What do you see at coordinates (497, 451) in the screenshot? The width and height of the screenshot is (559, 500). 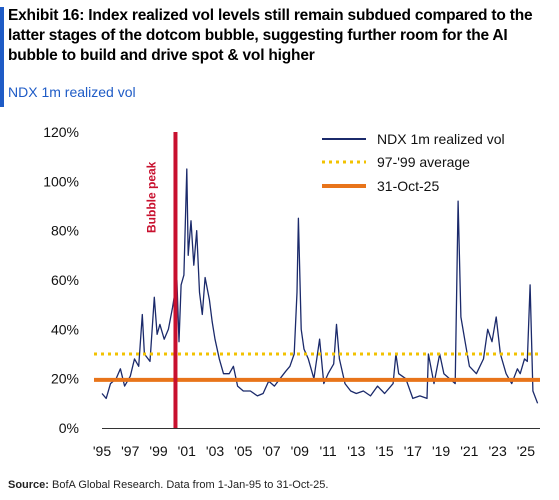 I see `x-tick-label: '23` at bounding box center [497, 451].